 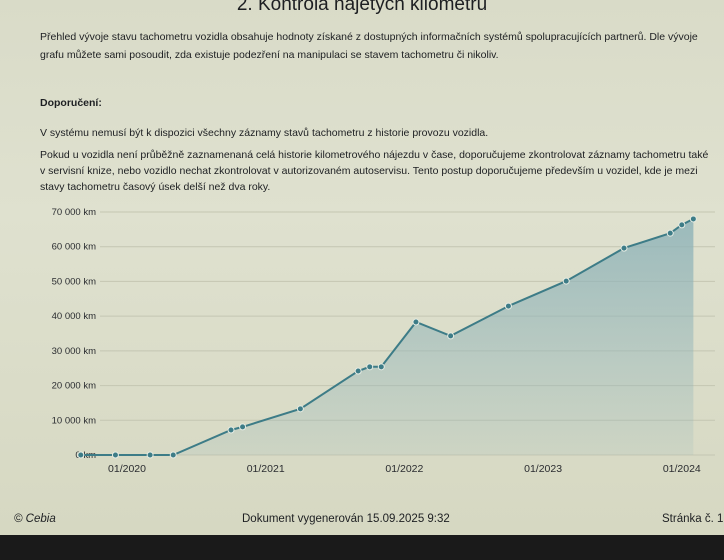 What do you see at coordinates (682, 469) in the screenshot?
I see `x-tick-label: 01/2024` at bounding box center [682, 469].